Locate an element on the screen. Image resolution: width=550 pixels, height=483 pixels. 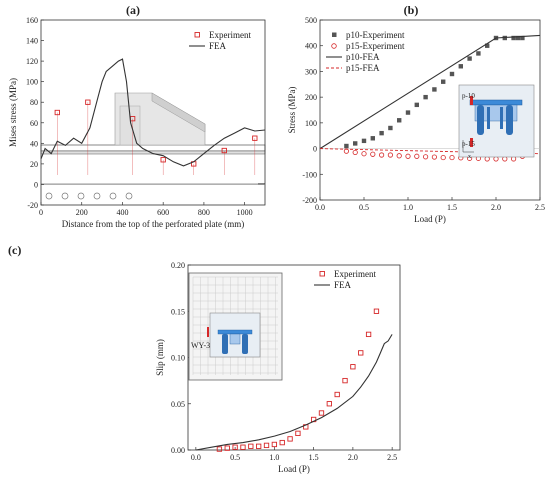
x-tick-label: 600 is located at coordinates (163, 212).